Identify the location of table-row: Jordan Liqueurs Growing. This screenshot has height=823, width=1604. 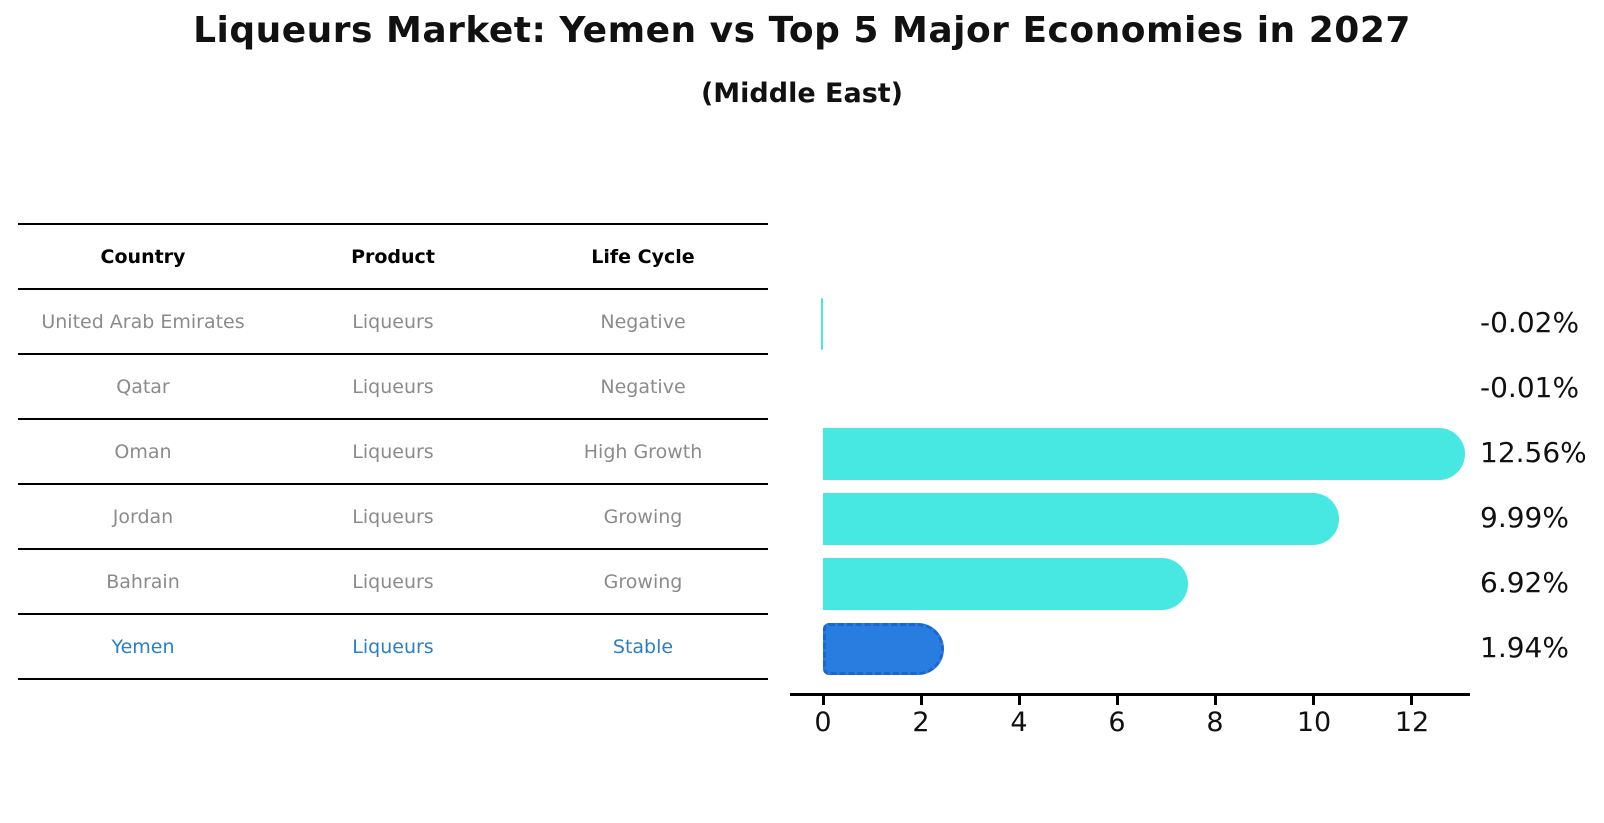
(393, 517).